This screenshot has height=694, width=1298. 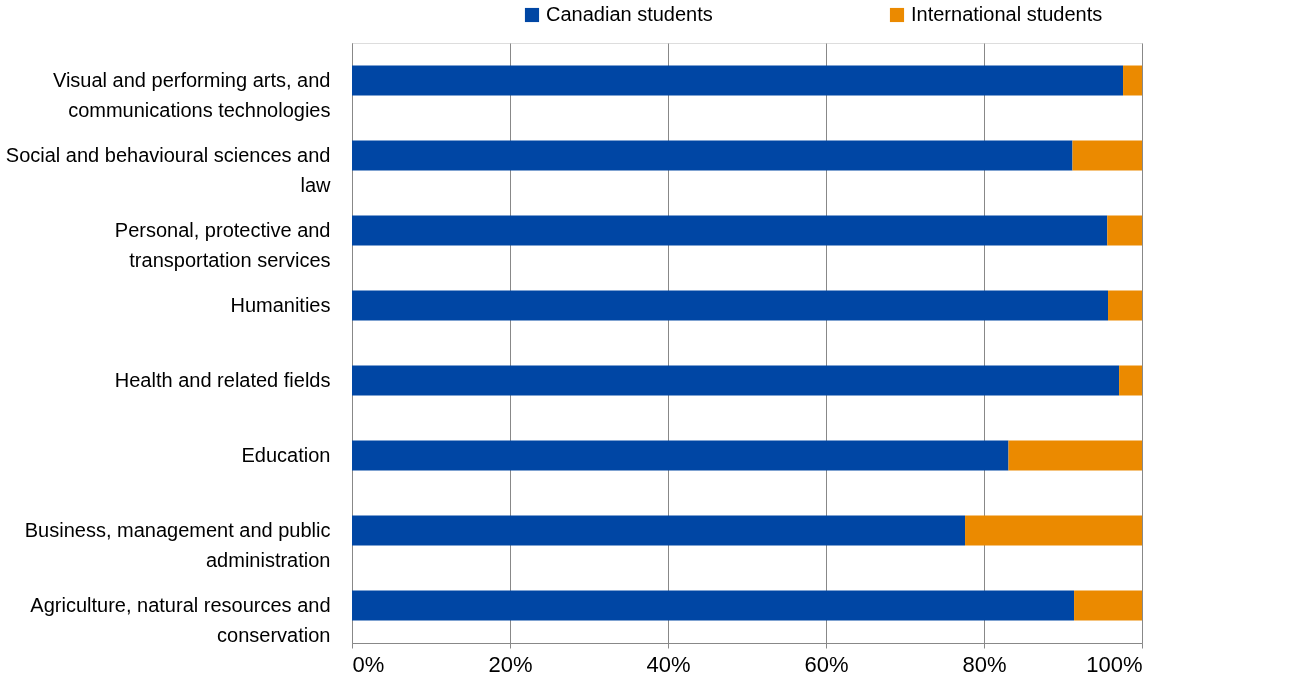 What do you see at coordinates (222, 244) in the screenshot?
I see `y-tick-label: Personal, protective and transportation services` at bounding box center [222, 244].